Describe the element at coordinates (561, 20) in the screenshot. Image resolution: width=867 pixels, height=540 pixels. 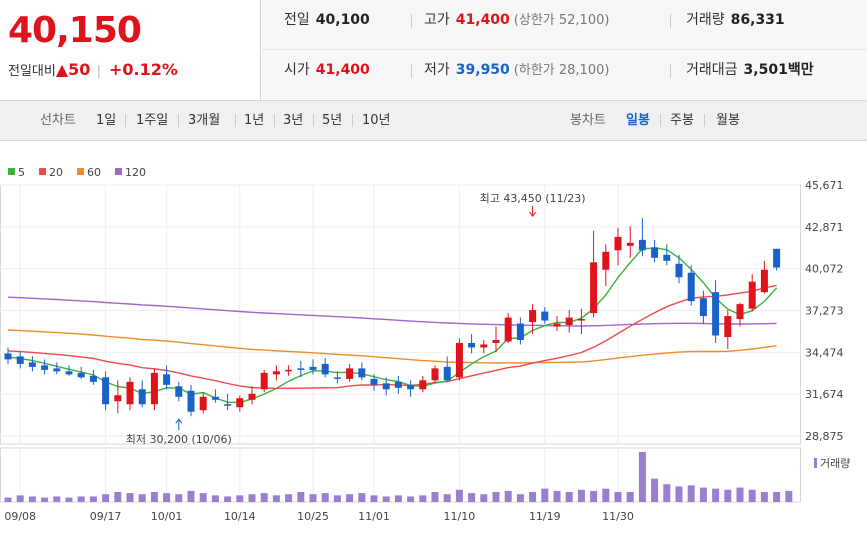
I see `upper-limit: (상한가 52,100)` at that location.